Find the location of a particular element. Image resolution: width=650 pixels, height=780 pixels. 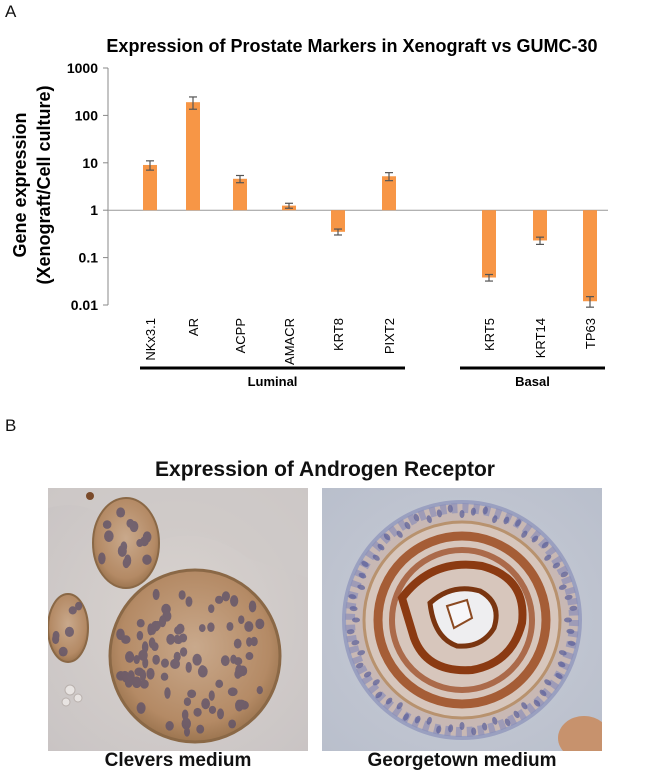

x-tick-label: ACPP is located at coordinates (240, 335).